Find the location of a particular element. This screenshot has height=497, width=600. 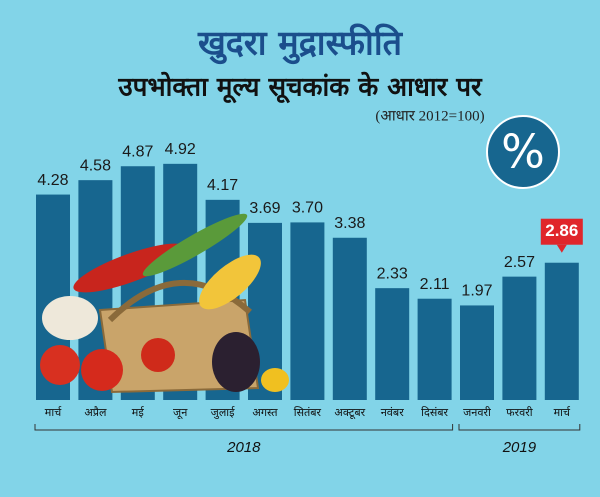

x-tick-label: अक्टूबर is located at coordinates (349, 413).